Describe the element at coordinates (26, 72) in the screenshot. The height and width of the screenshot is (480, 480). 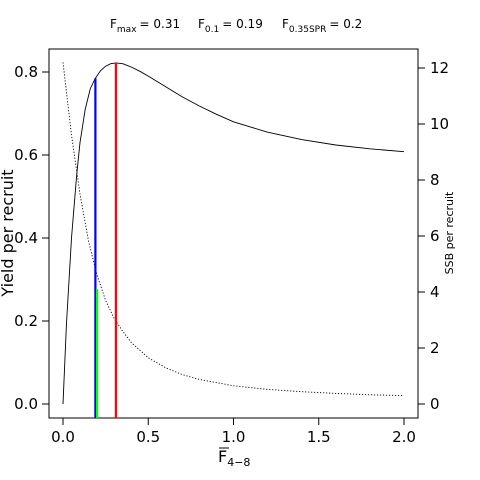
I see `y-tick-label-4: 0.8` at that location.